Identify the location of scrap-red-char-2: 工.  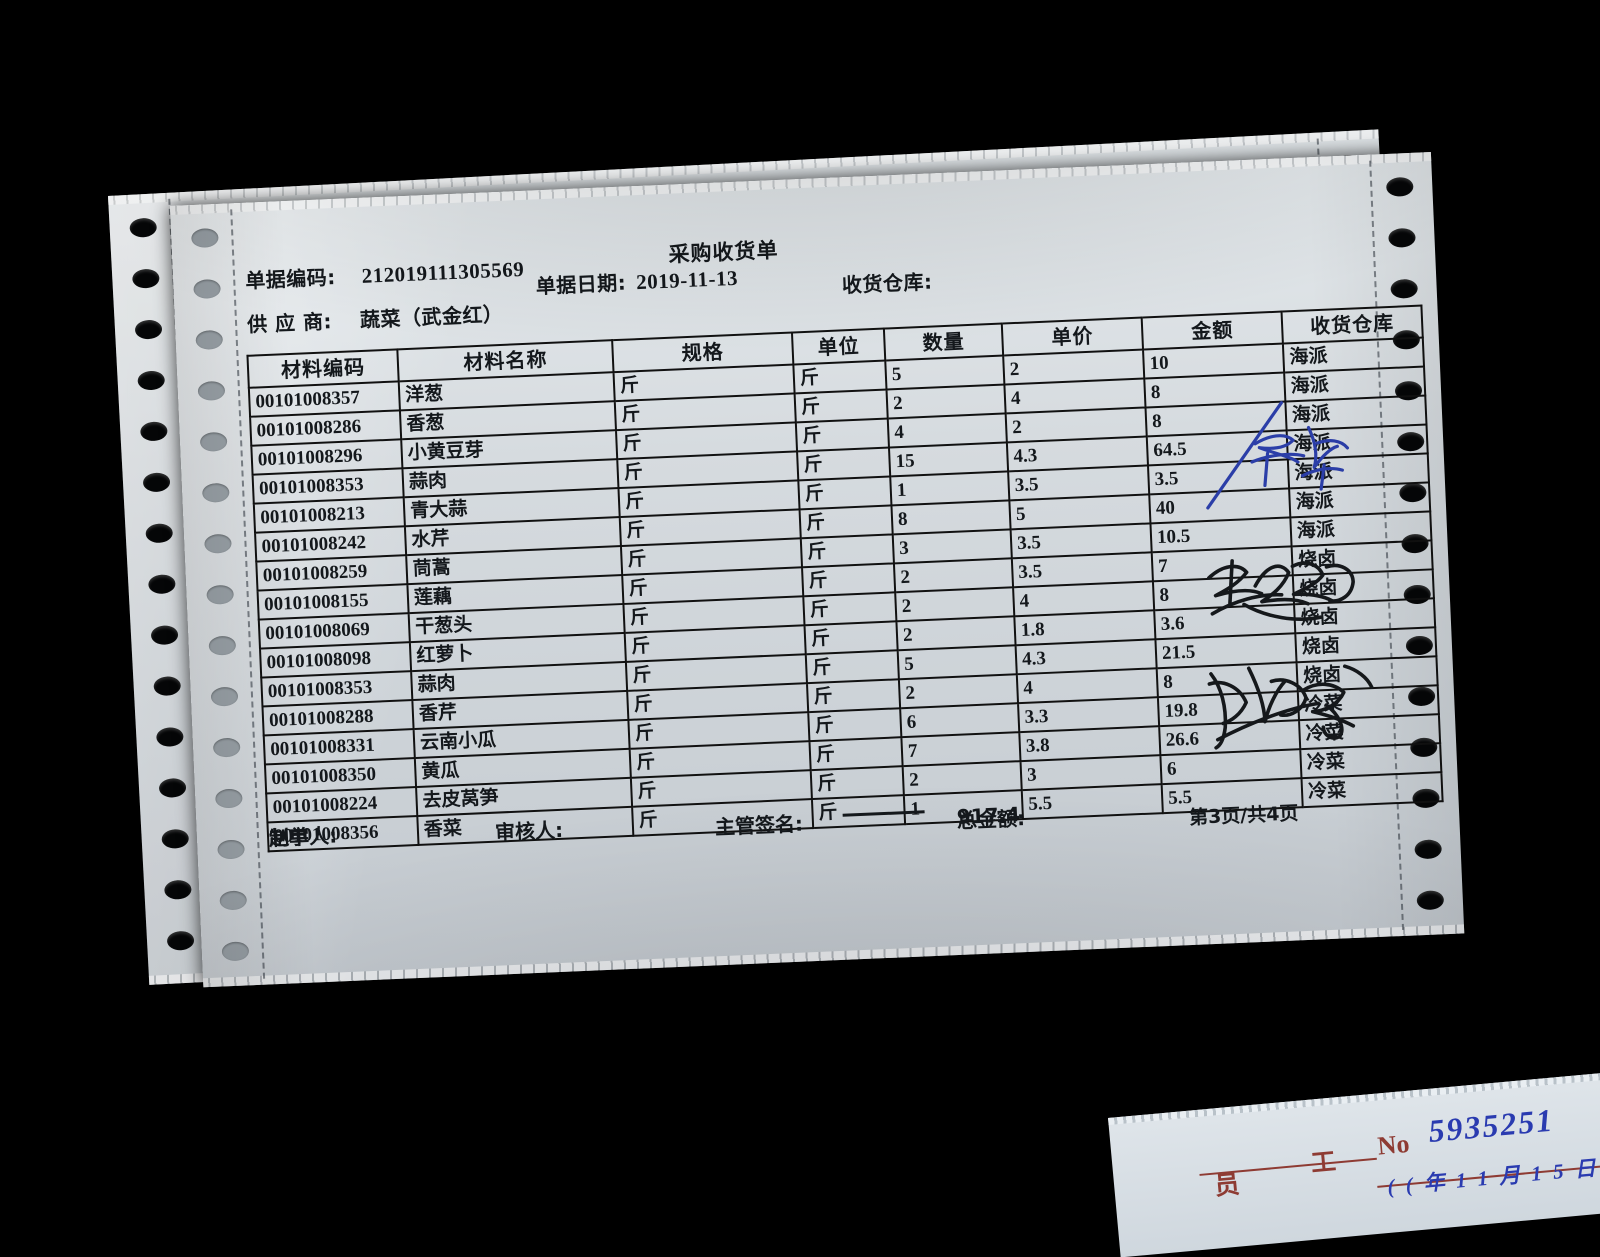
(1323, 1161).